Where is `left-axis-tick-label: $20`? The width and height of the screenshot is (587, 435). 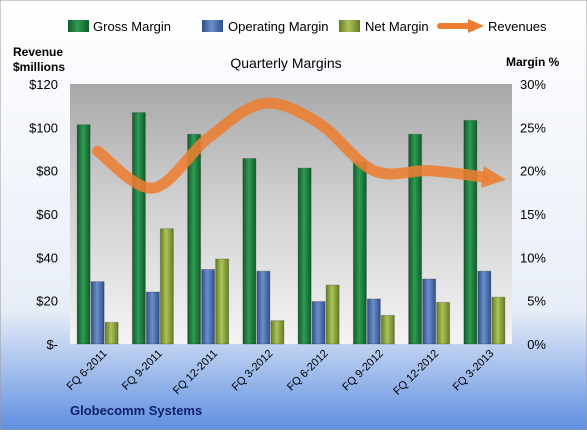
left-axis-tick-label: $20 is located at coordinates (47, 301).